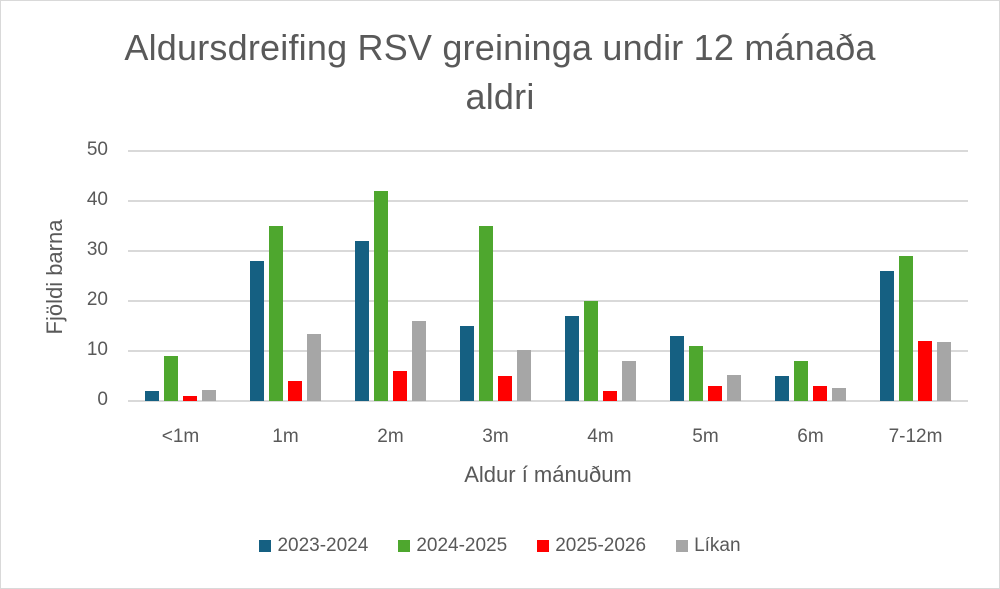 The image size is (1000, 589). Describe the element at coordinates (285, 436) in the screenshot. I see `x-tick-label: 1m` at that location.